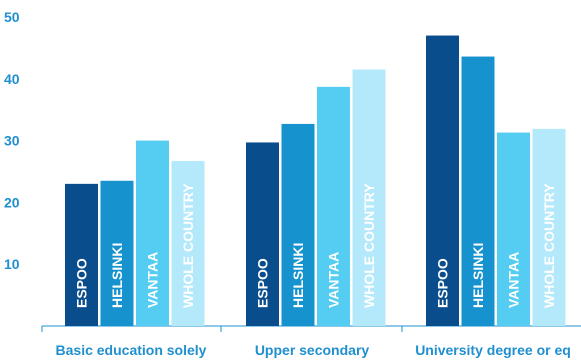  What do you see at coordinates (12, 264) in the screenshot?
I see `y-tick-label: 10` at bounding box center [12, 264].